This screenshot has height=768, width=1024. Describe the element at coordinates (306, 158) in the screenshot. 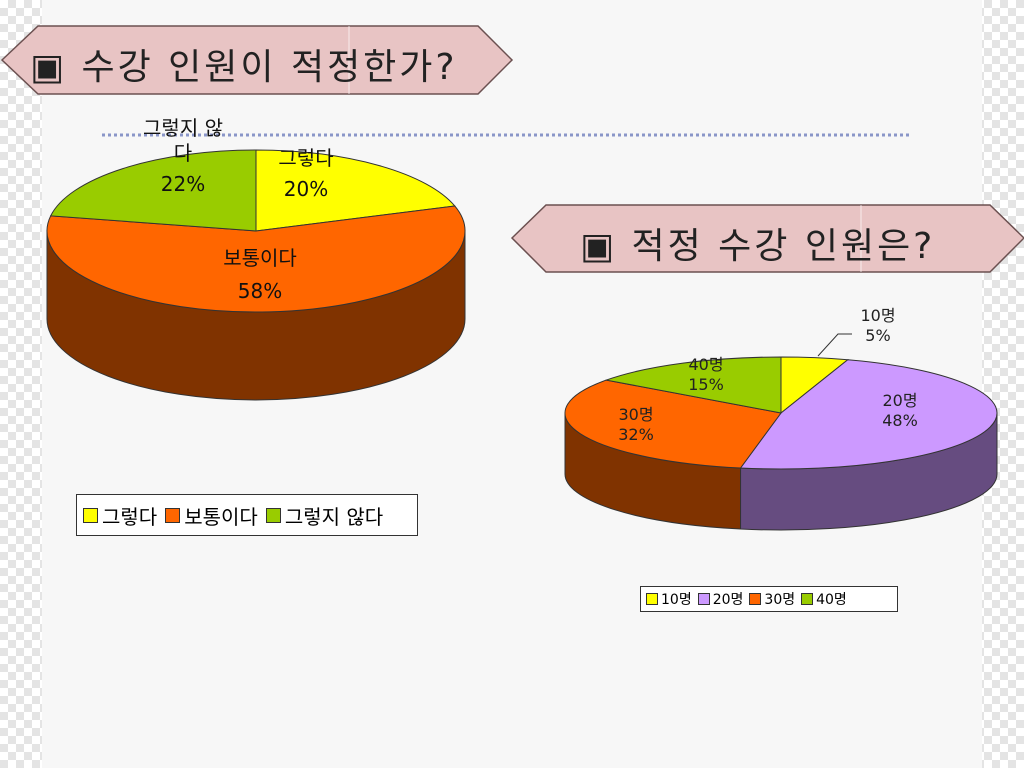

I see `pie1-label-yes-name: 그렇다` at that location.